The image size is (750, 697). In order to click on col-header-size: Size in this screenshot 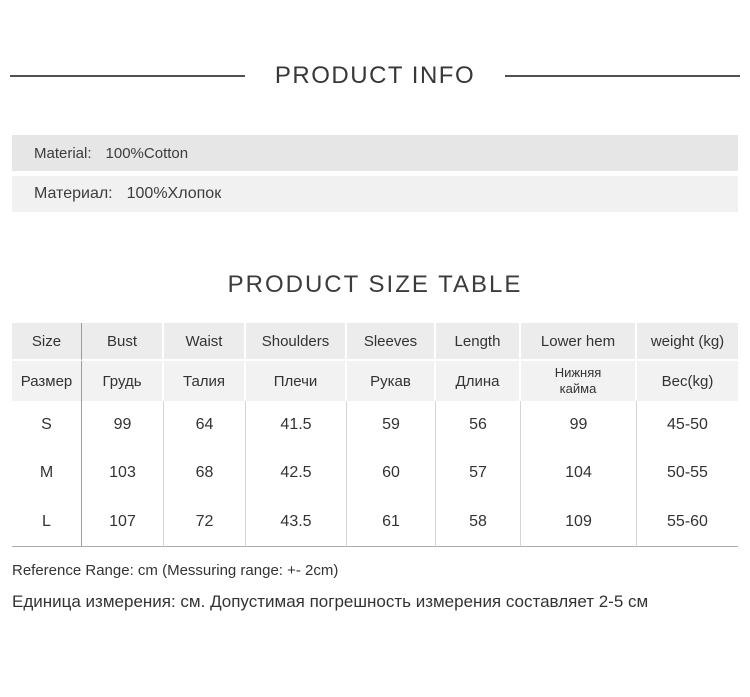, I will do `click(47, 342)`.